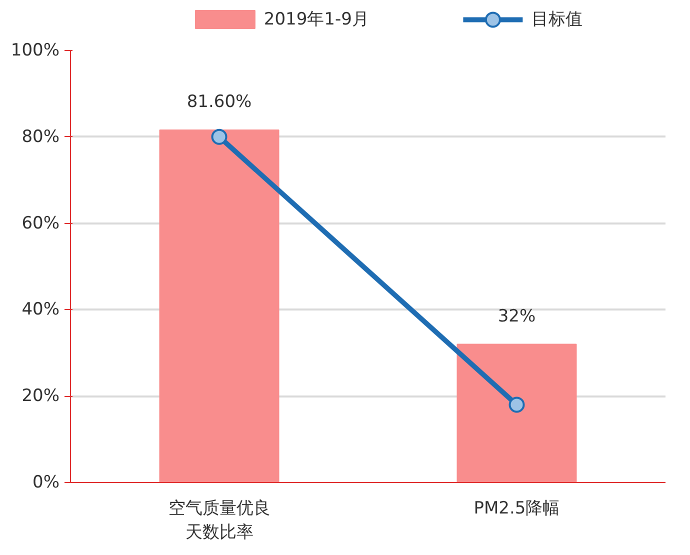 This screenshot has height=555, width=690. Describe the element at coordinates (41, 396) in the screenshot. I see `y-tick-label: 20%` at that location.